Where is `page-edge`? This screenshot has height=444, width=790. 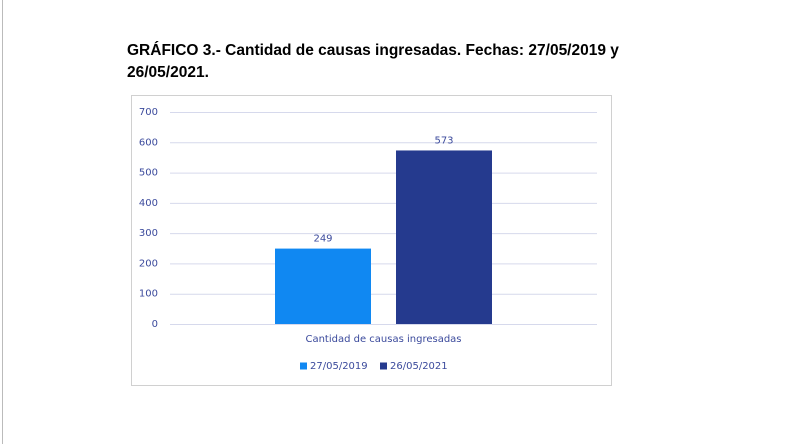
page-edge is located at coordinates (2, 222).